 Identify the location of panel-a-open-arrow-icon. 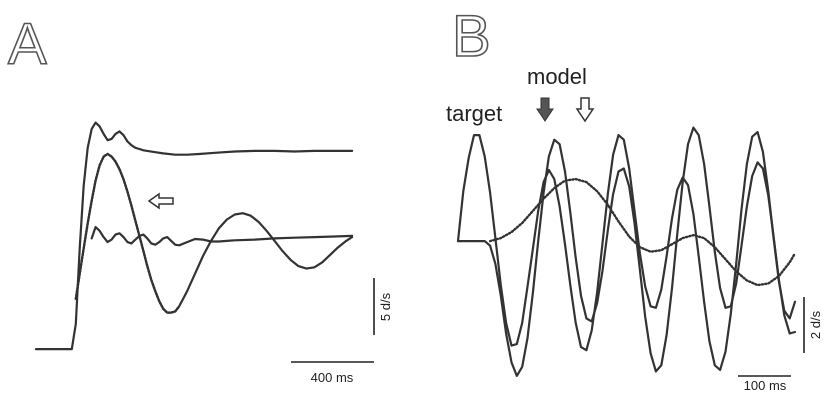
(160, 201).